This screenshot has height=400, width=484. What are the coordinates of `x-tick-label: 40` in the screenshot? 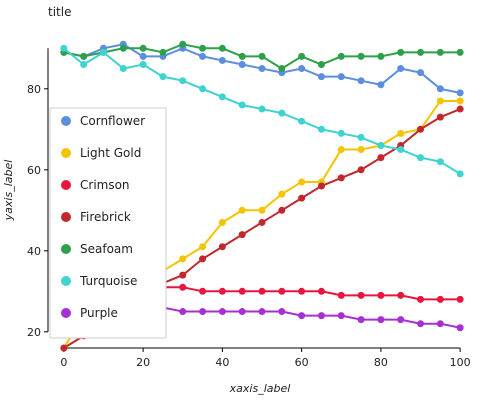 It's located at (222, 362).